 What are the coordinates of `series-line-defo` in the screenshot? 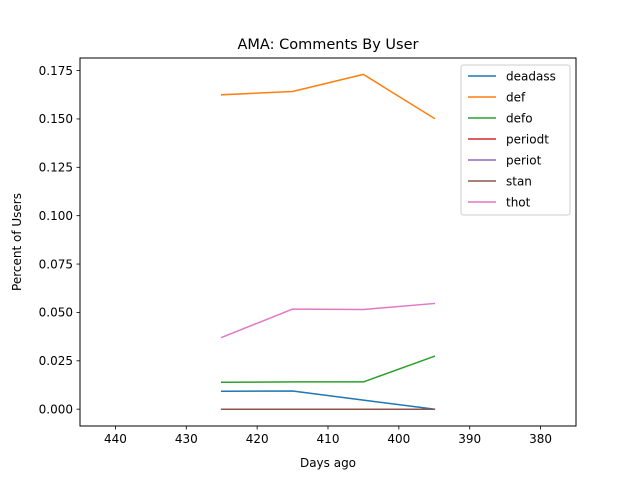 It's located at (328, 369).